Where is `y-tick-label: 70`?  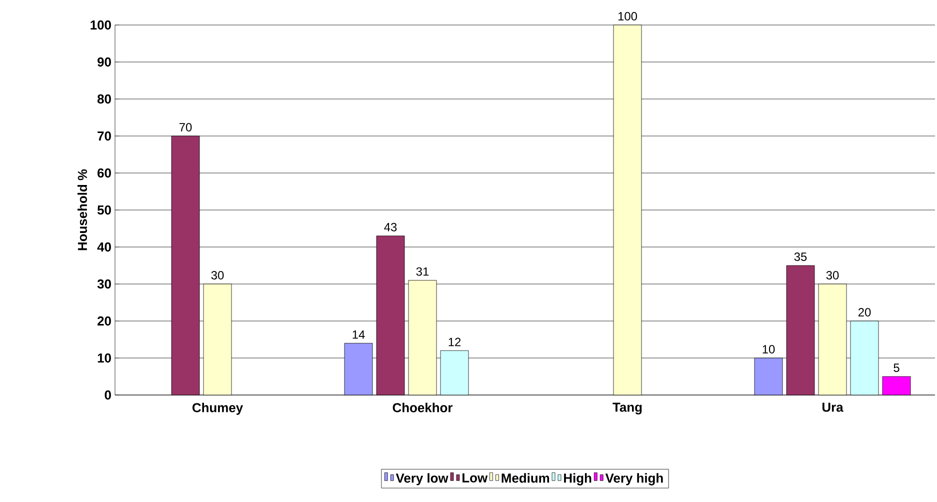 y-tick-label: 70 is located at coordinates (104, 136).